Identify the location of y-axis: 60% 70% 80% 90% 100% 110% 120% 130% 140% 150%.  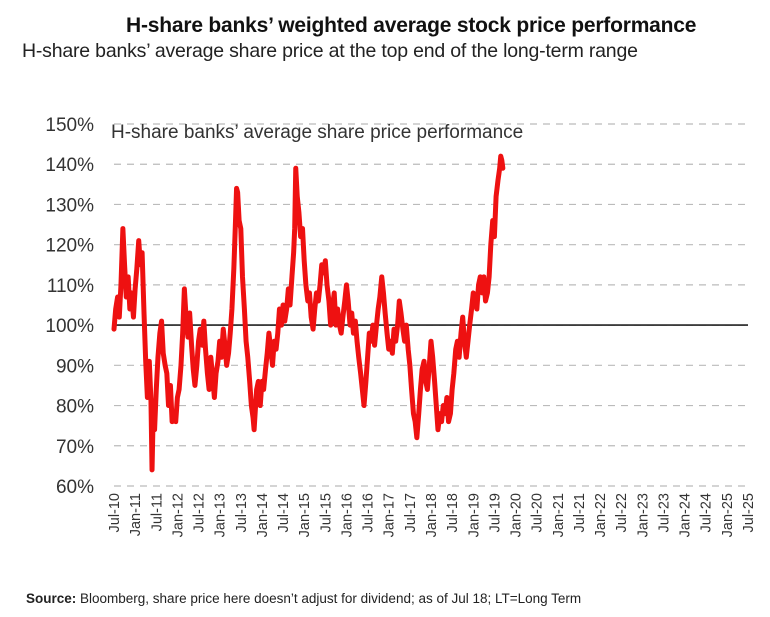
(69, 306).